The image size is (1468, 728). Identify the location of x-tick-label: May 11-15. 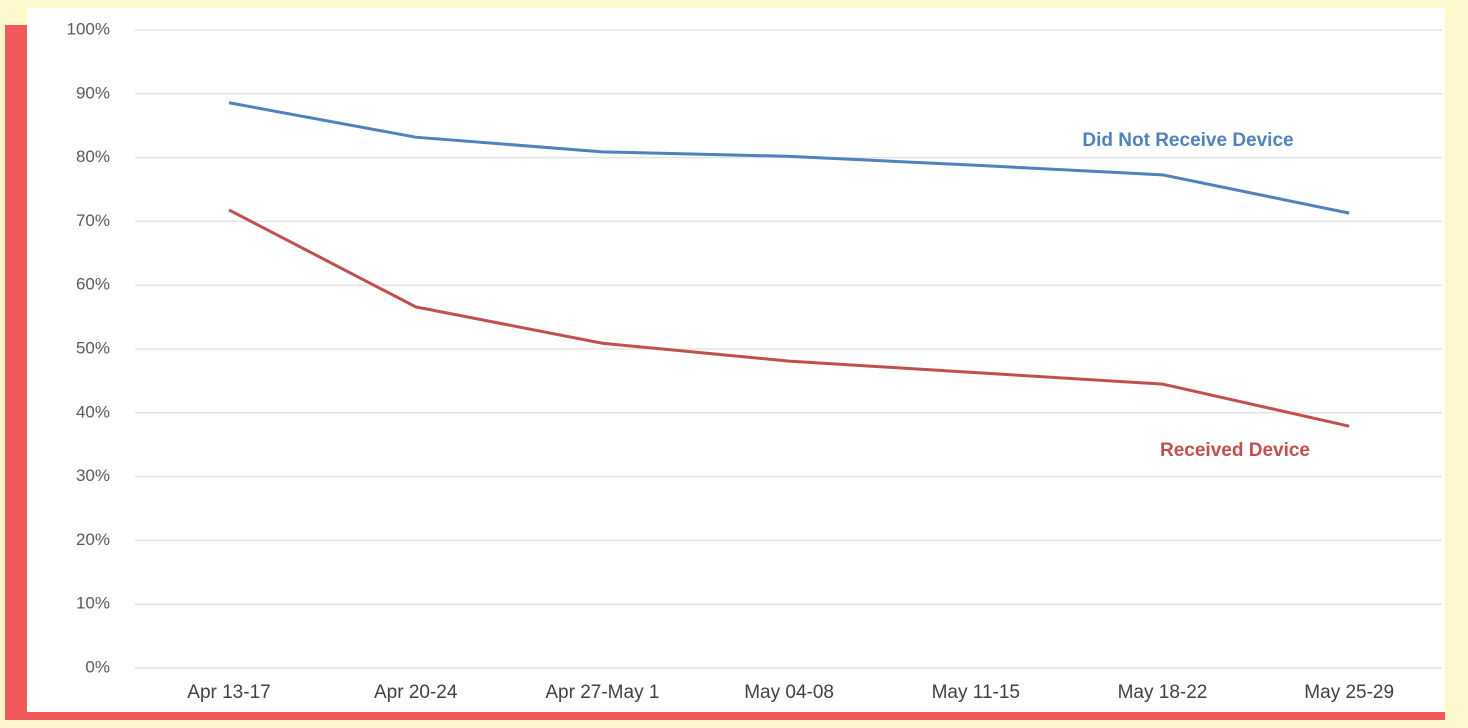
(976, 692).